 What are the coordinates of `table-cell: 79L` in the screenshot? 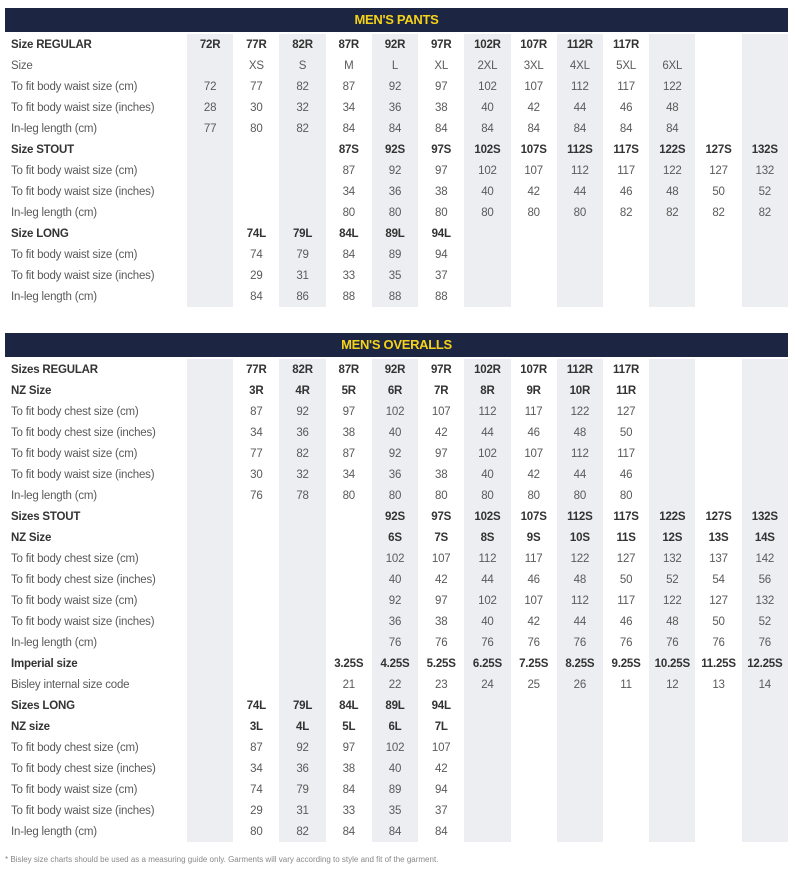 It's located at (302, 705).